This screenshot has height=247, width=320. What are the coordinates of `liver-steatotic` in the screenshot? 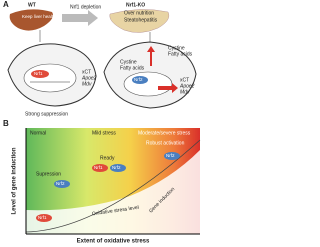 It's located at (139, 21).